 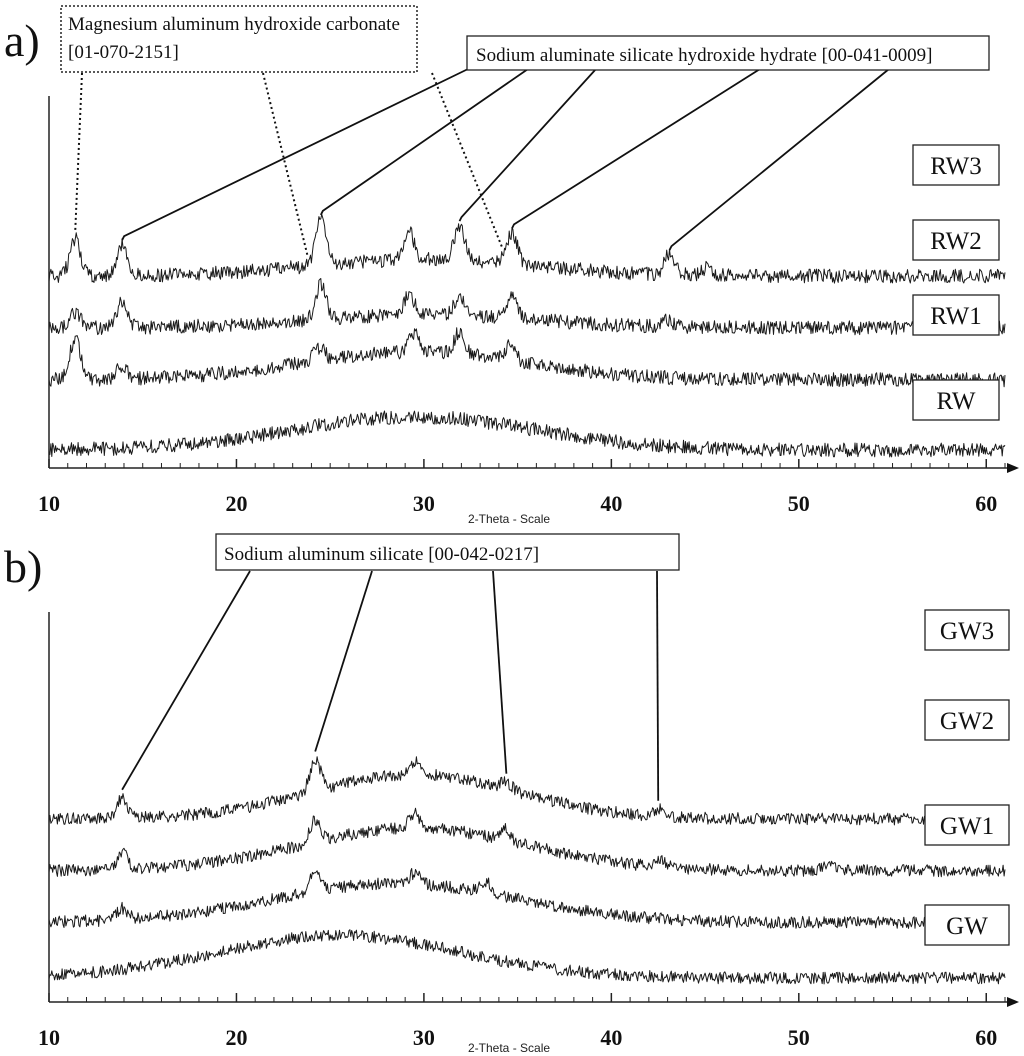 I want to click on trace-rw2, so click(x=527, y=307).